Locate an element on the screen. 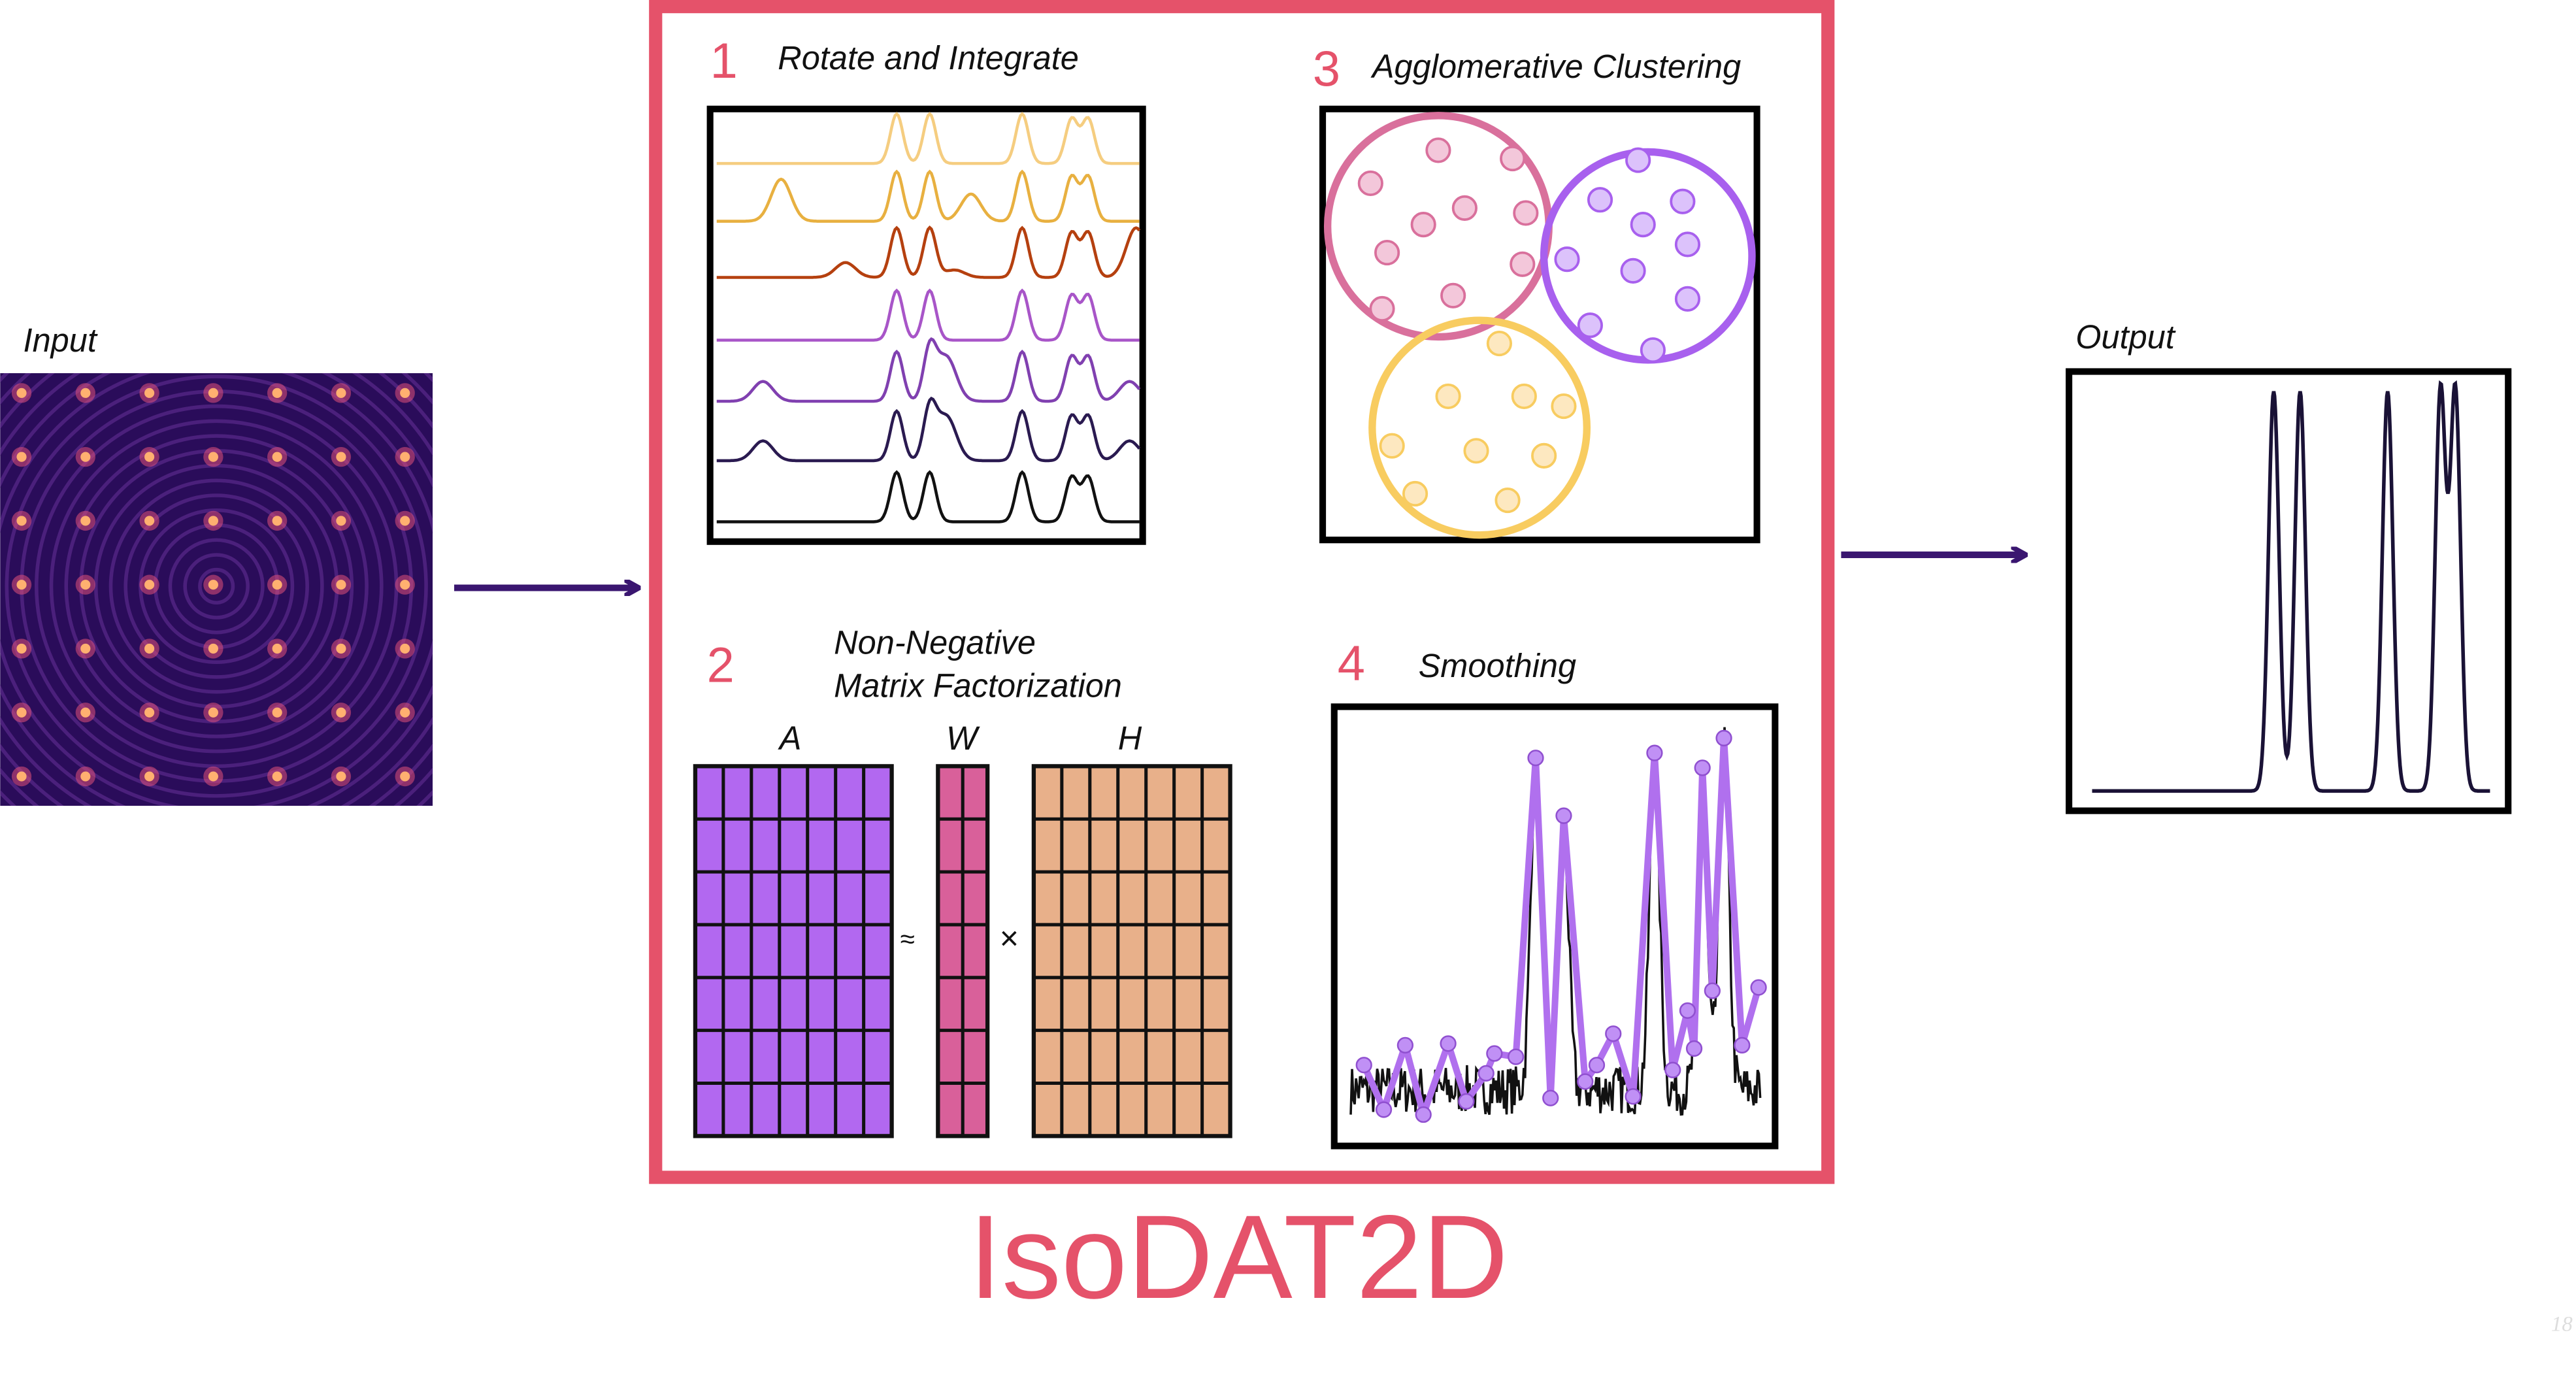 Image resolution: width=2576 pixels, height=1392 pixels. page-number: 18 is located at coordinates (2562, 1324).